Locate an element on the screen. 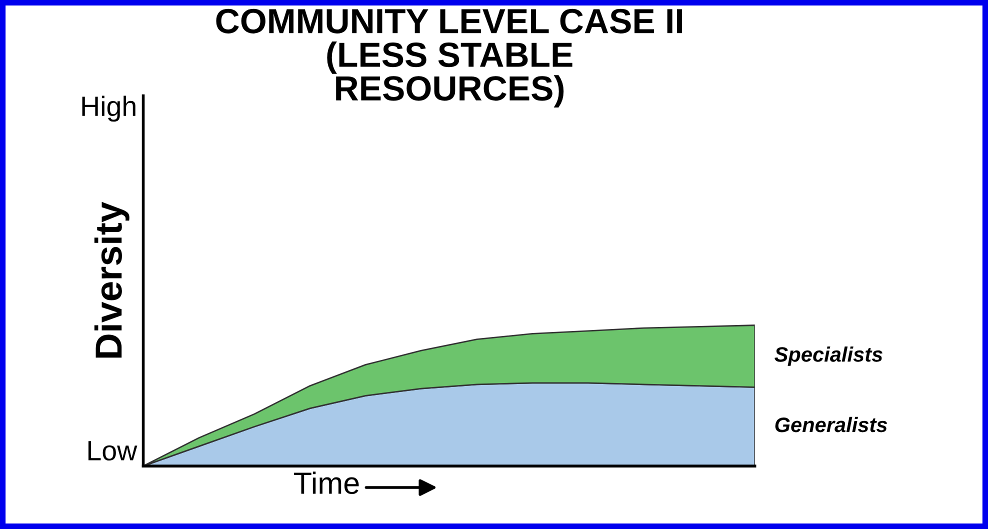 This screenshot has height=529, width=988. x-axis-title: Time is located at coordinates (326, 483).